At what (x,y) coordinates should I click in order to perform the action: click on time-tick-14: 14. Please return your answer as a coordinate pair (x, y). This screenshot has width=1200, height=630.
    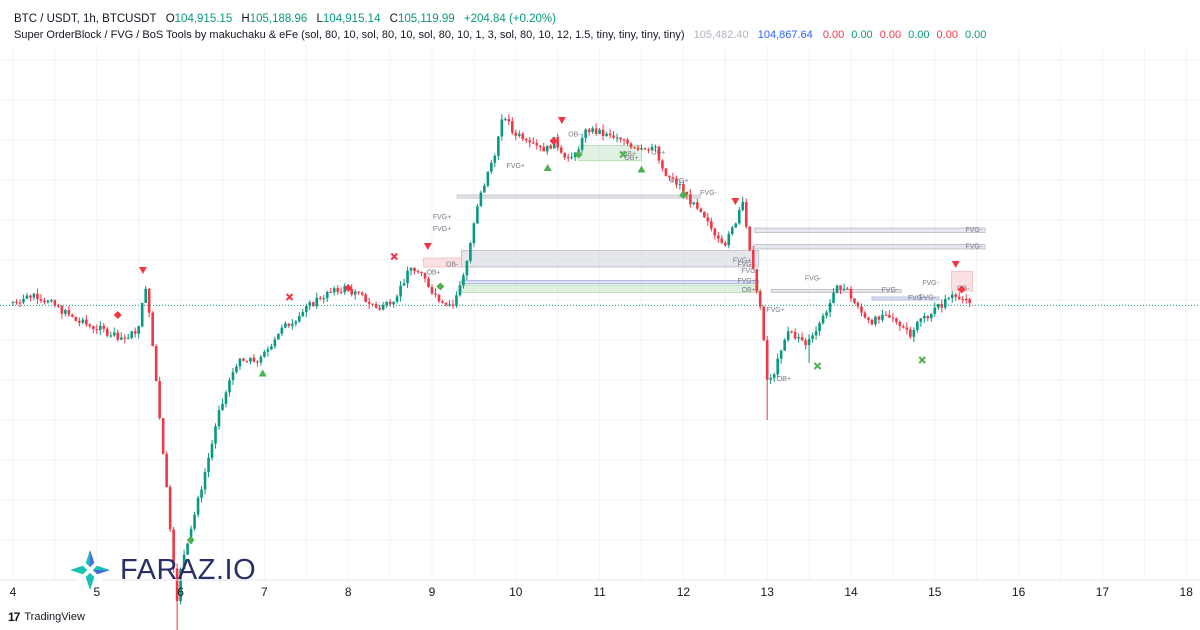
    Looking at the image, I should click on (851, 592).